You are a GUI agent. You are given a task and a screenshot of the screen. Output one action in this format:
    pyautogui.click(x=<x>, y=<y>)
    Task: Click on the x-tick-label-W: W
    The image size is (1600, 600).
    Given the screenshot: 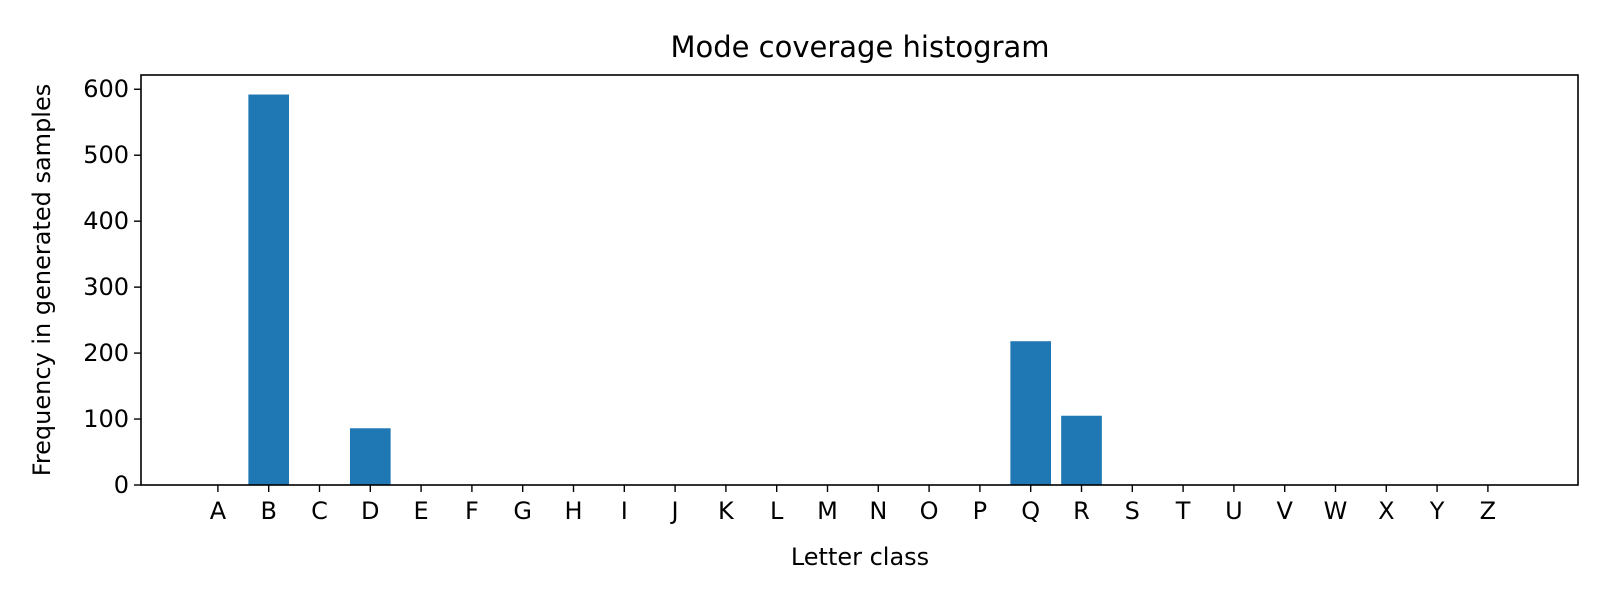 What is the action you would take?
    pyautogui.click(x=1336, y=511)
    